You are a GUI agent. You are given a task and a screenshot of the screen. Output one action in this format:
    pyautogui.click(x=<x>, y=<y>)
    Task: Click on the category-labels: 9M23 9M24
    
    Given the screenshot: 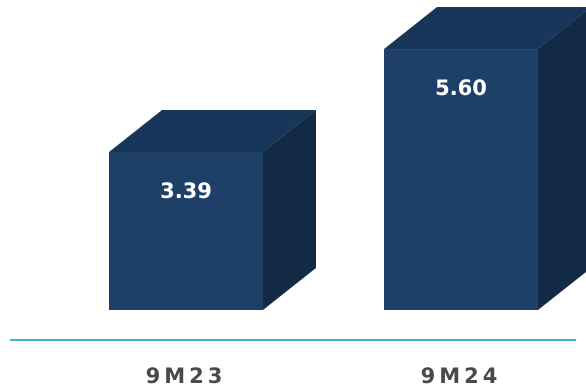 What is the action you would take?
    pyautogui.click(x=324, y=376)
    